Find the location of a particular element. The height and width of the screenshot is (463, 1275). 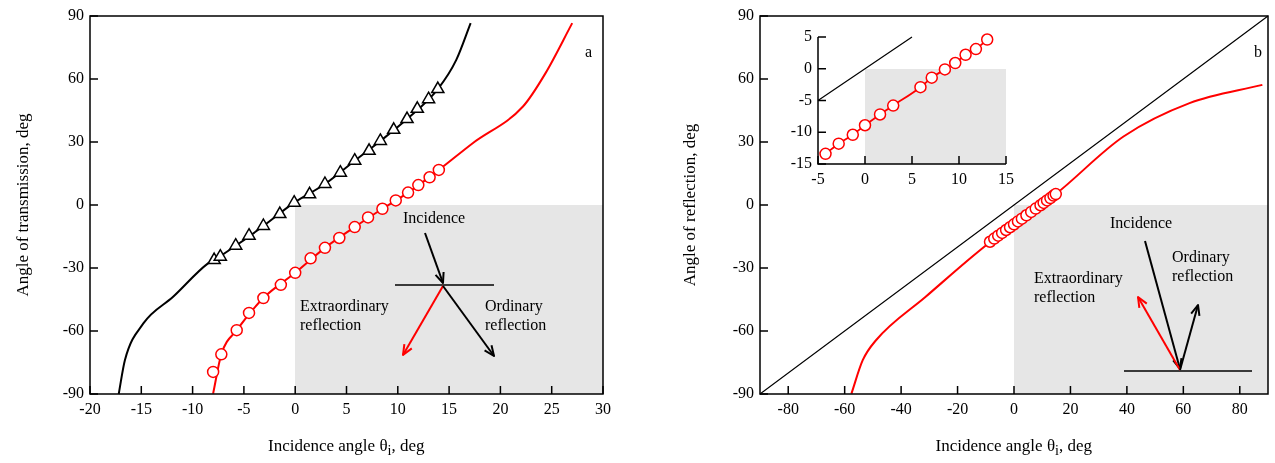

x-tick-label: 80 is located at coordinates (1239, 408).